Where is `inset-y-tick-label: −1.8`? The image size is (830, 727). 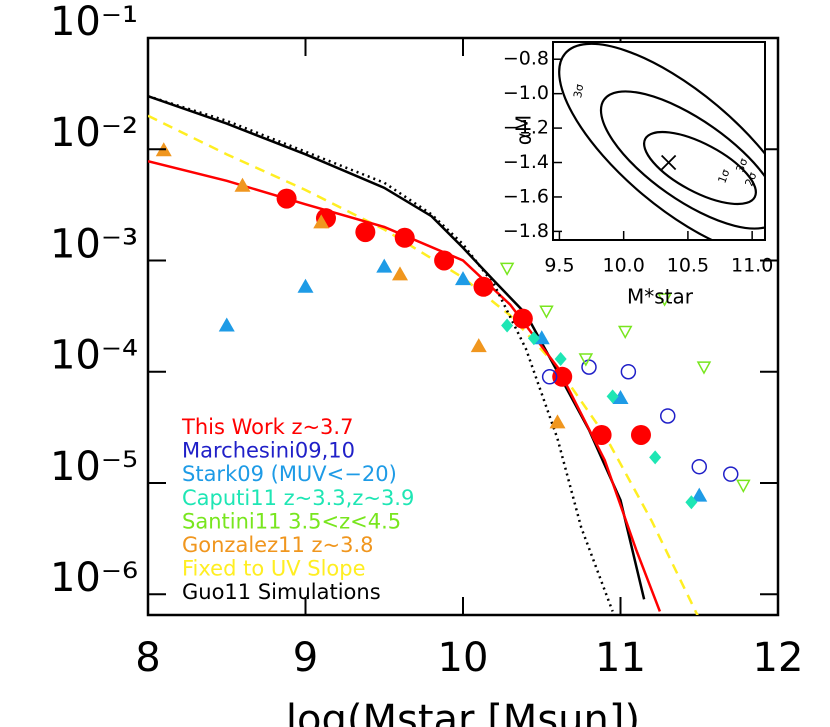 inset-y-tick-label: −1.8 is located at coordinates (526, 231).